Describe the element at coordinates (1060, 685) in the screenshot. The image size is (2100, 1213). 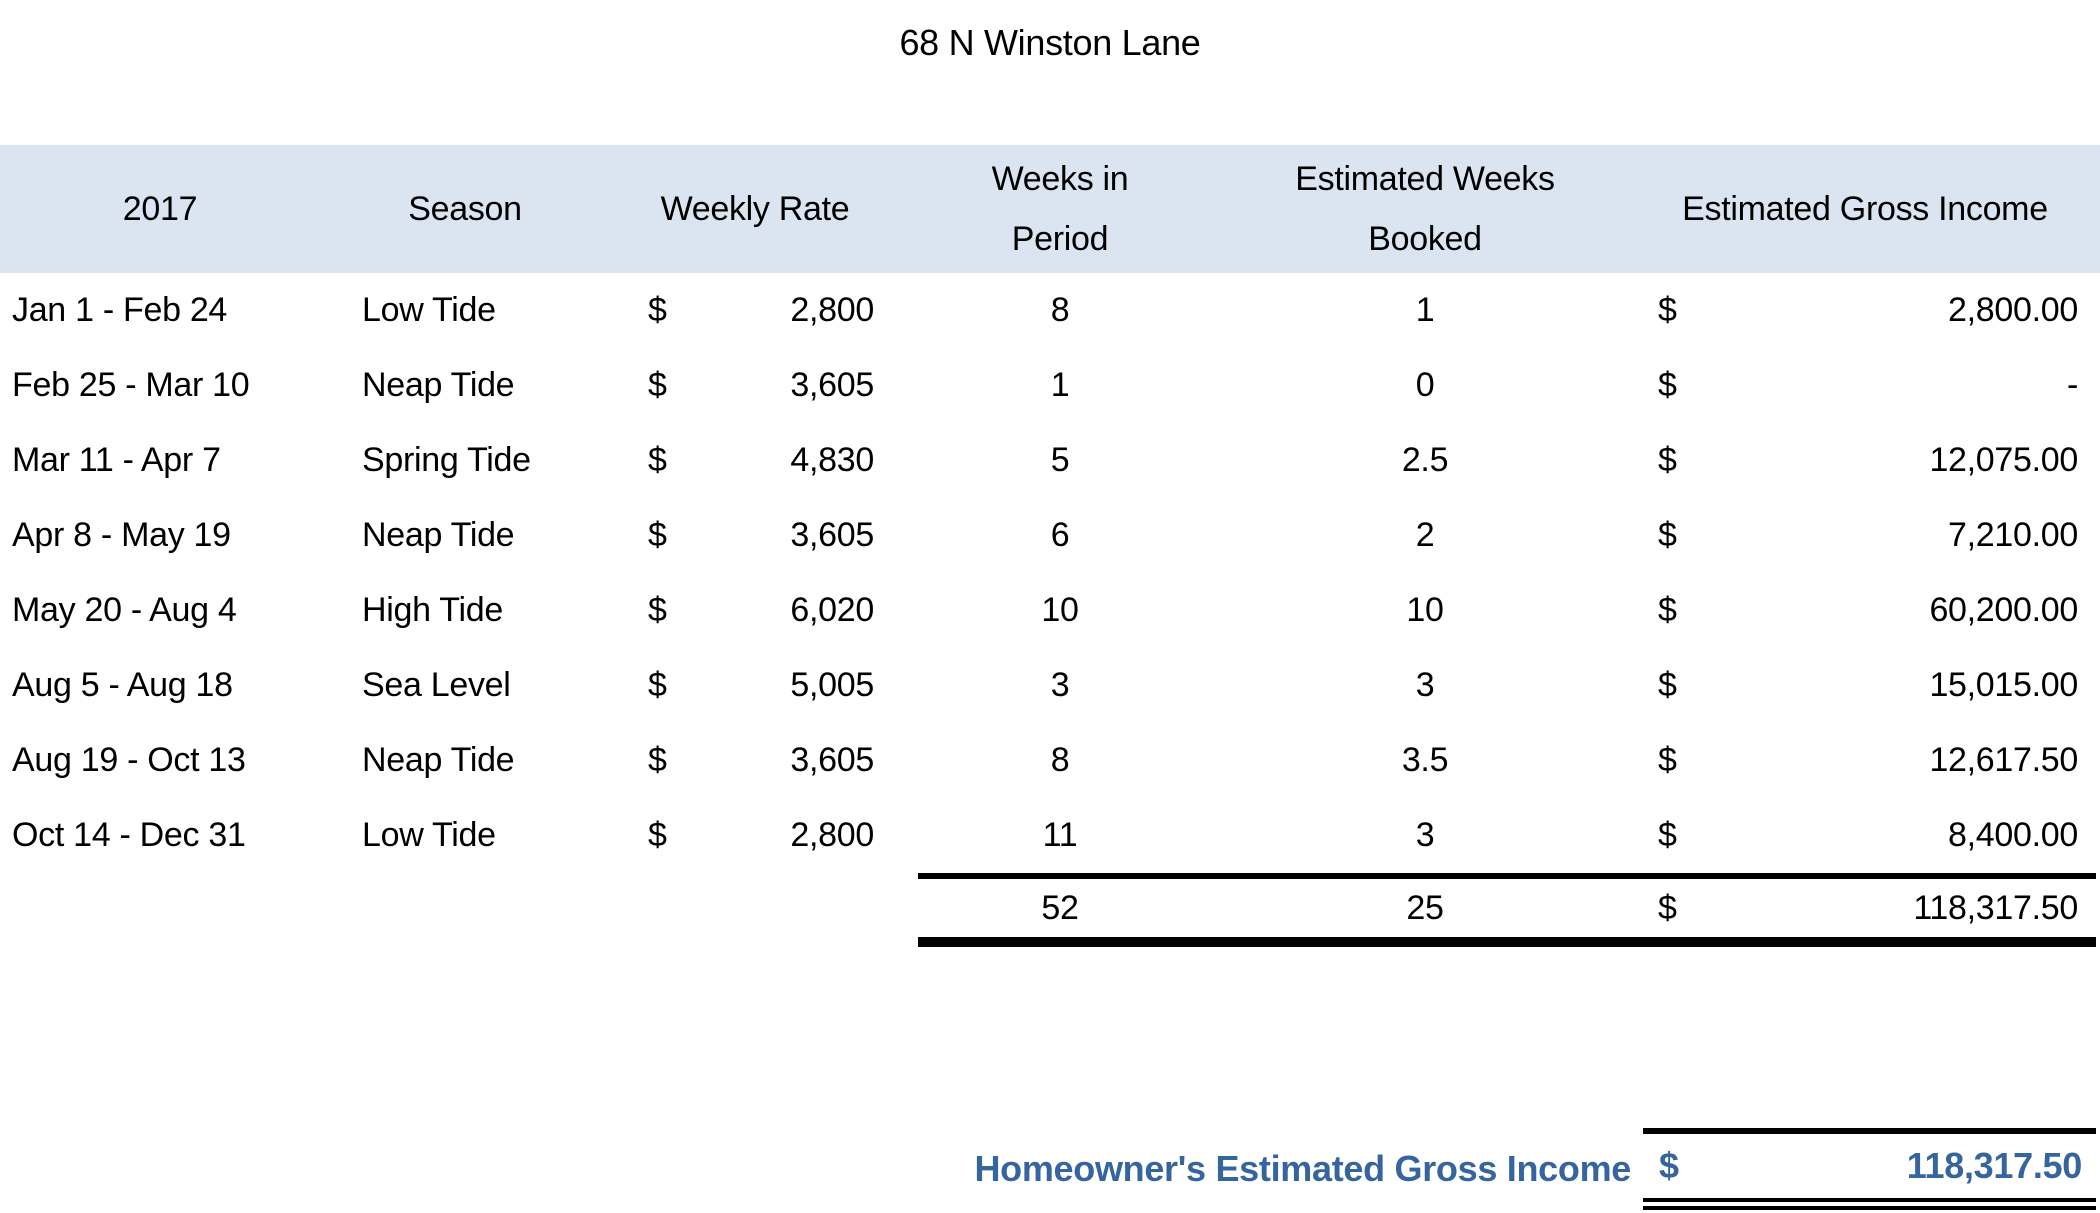
I see `cell-weeks-in-period: 3` at that location.